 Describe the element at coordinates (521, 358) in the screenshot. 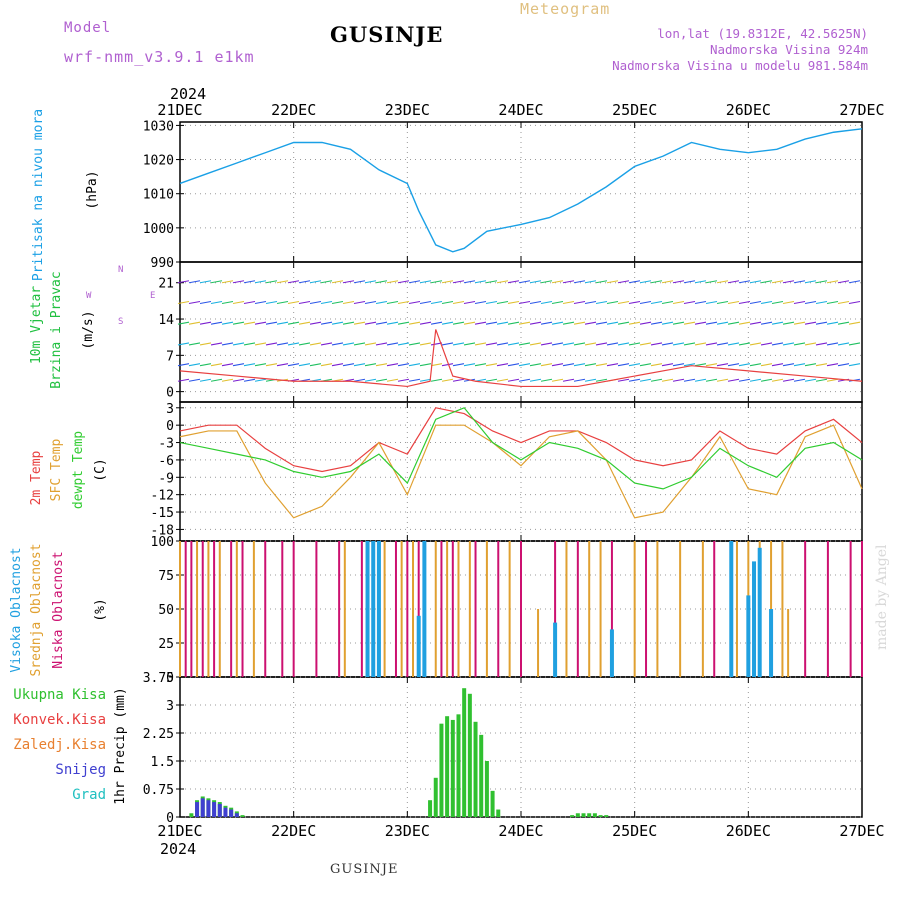

I see `wind-speed-line` at that location.